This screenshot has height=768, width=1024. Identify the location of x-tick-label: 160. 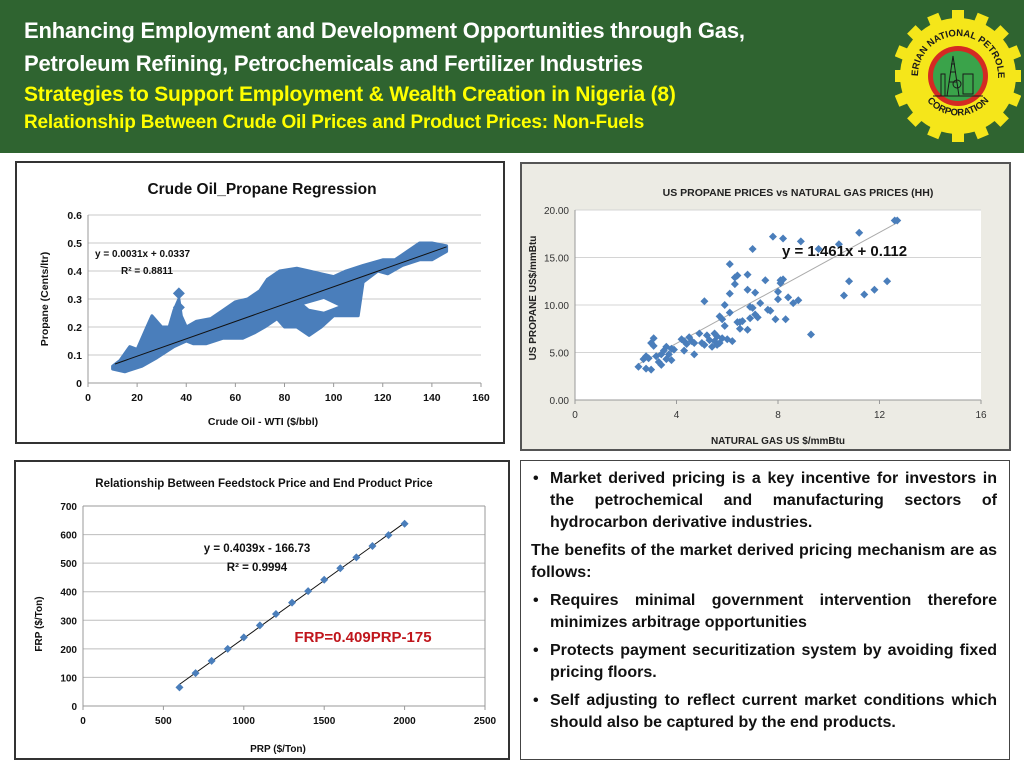
(481, 398).